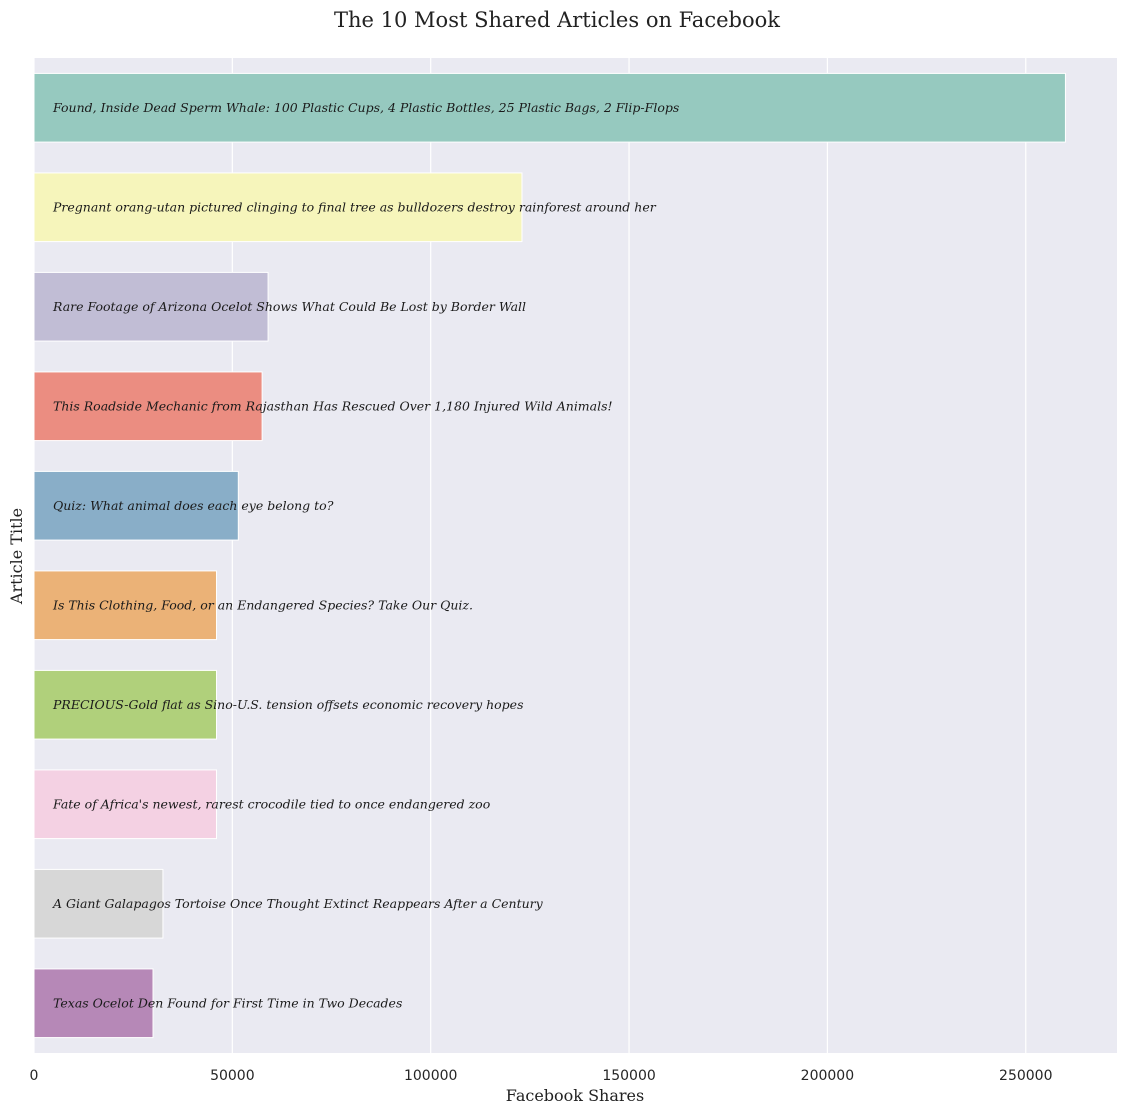 This screenshot has height=1114, width=1127. I want to click on x-tick-label: 200000, so click(827, 1076).